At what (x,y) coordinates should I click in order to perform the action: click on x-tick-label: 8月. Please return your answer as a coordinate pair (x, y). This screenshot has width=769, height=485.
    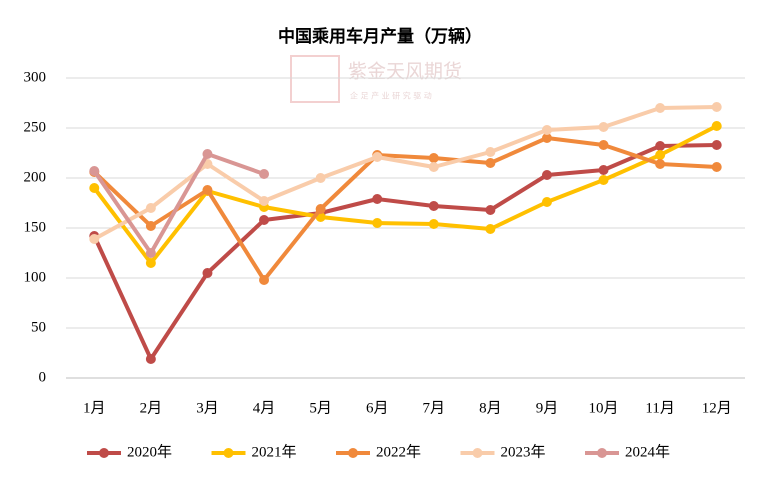
    Looking at the image, I should click on (490, 408).